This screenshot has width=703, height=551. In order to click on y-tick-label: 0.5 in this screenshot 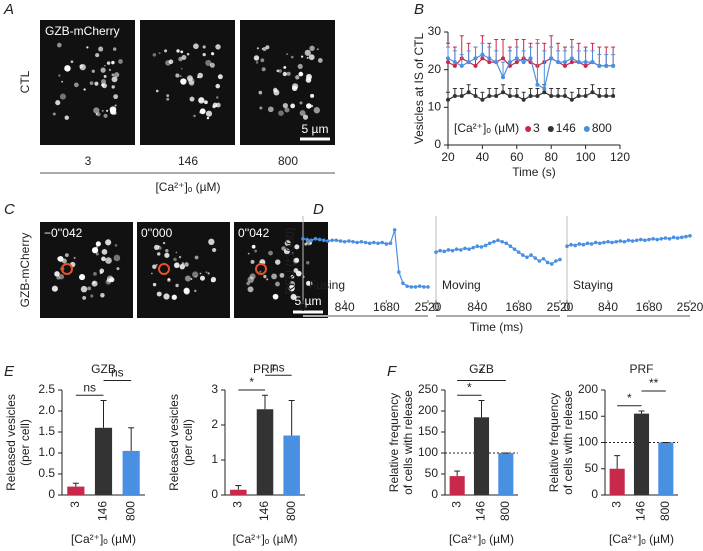, I will do `click(46, 473)`.